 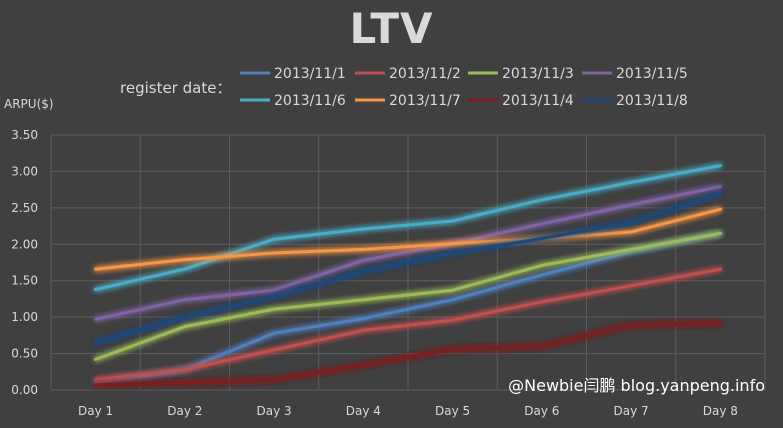 What do you see at coordinates (720, 411) in the screenshot?
I see `x-tick-label: Day 8` at bounding box center [720, 411].